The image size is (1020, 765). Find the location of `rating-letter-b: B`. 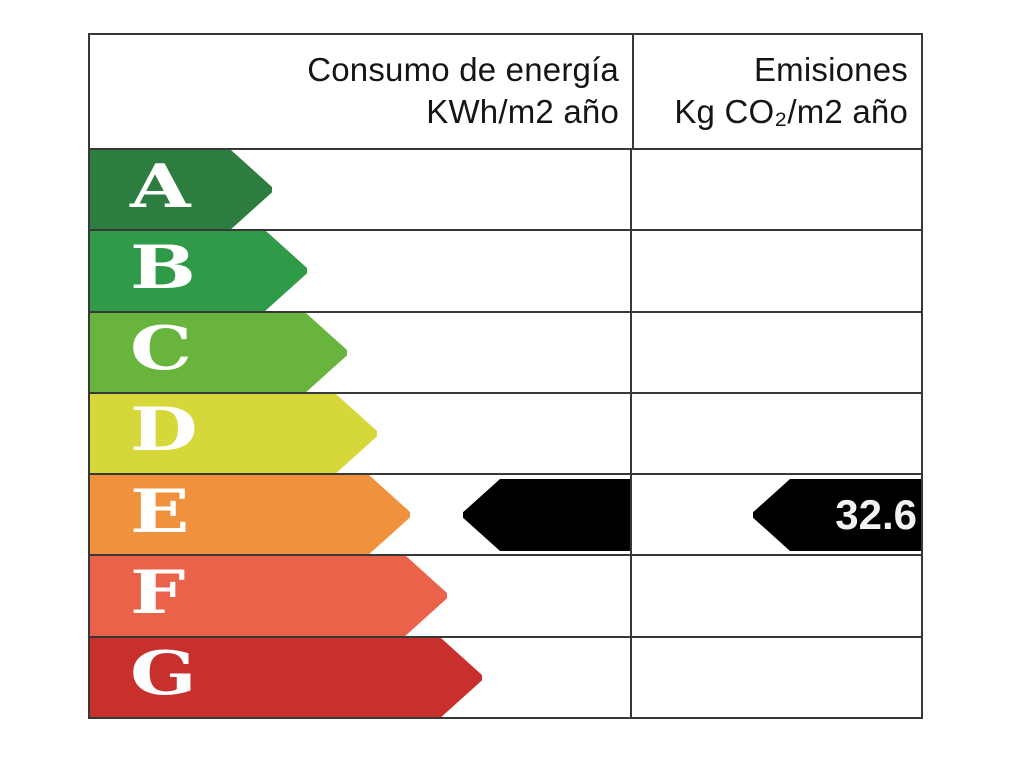

rating-letter-b: B is located at coordinates (163, 267).